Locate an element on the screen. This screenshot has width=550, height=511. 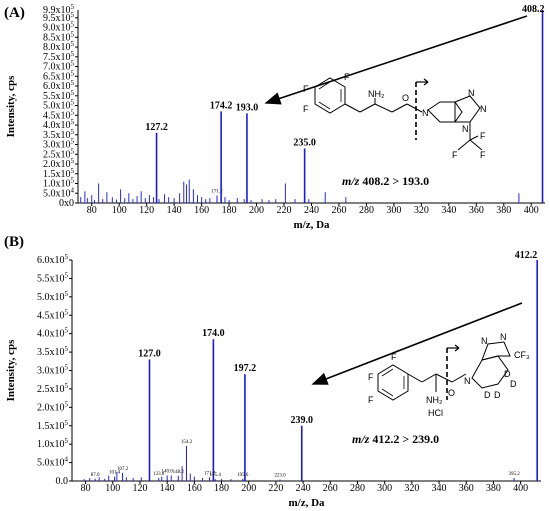
y-tick-label: 1.0x10⁵ is located at coordinates (53, 443).